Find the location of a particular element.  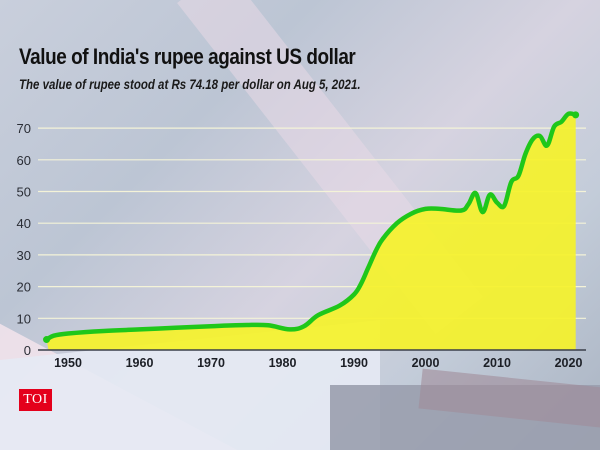

x-tick-label: 1970 is located at coordinates (211, 363).